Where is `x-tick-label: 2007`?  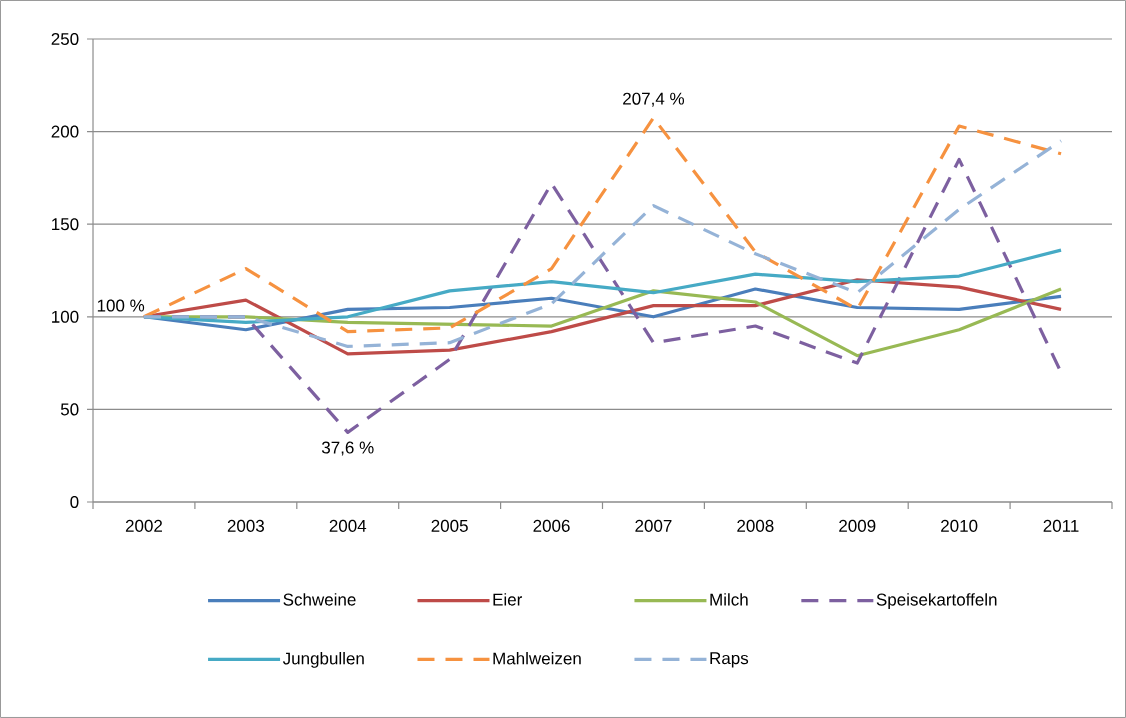 x-tick-label: 2007 is located at coordinates (653, 525).